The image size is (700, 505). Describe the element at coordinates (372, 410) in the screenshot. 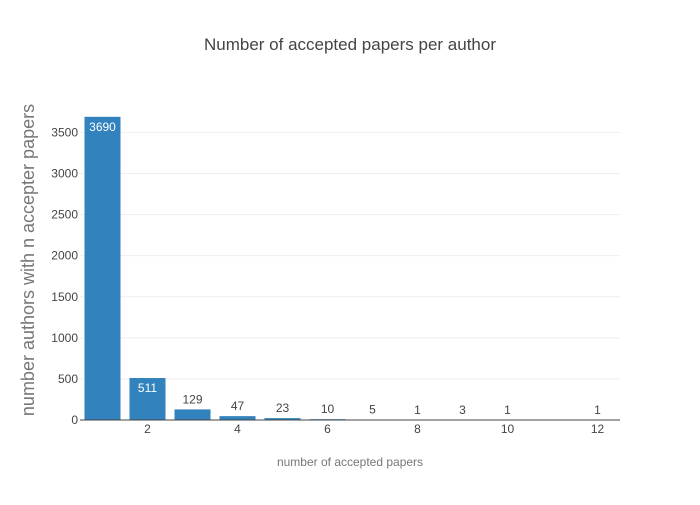

I see `bar-value-label: 5` at that location.